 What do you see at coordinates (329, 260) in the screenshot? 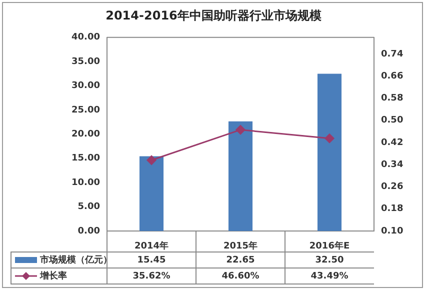
I see `data-label: 32.50` at bounding box center [329, 260].